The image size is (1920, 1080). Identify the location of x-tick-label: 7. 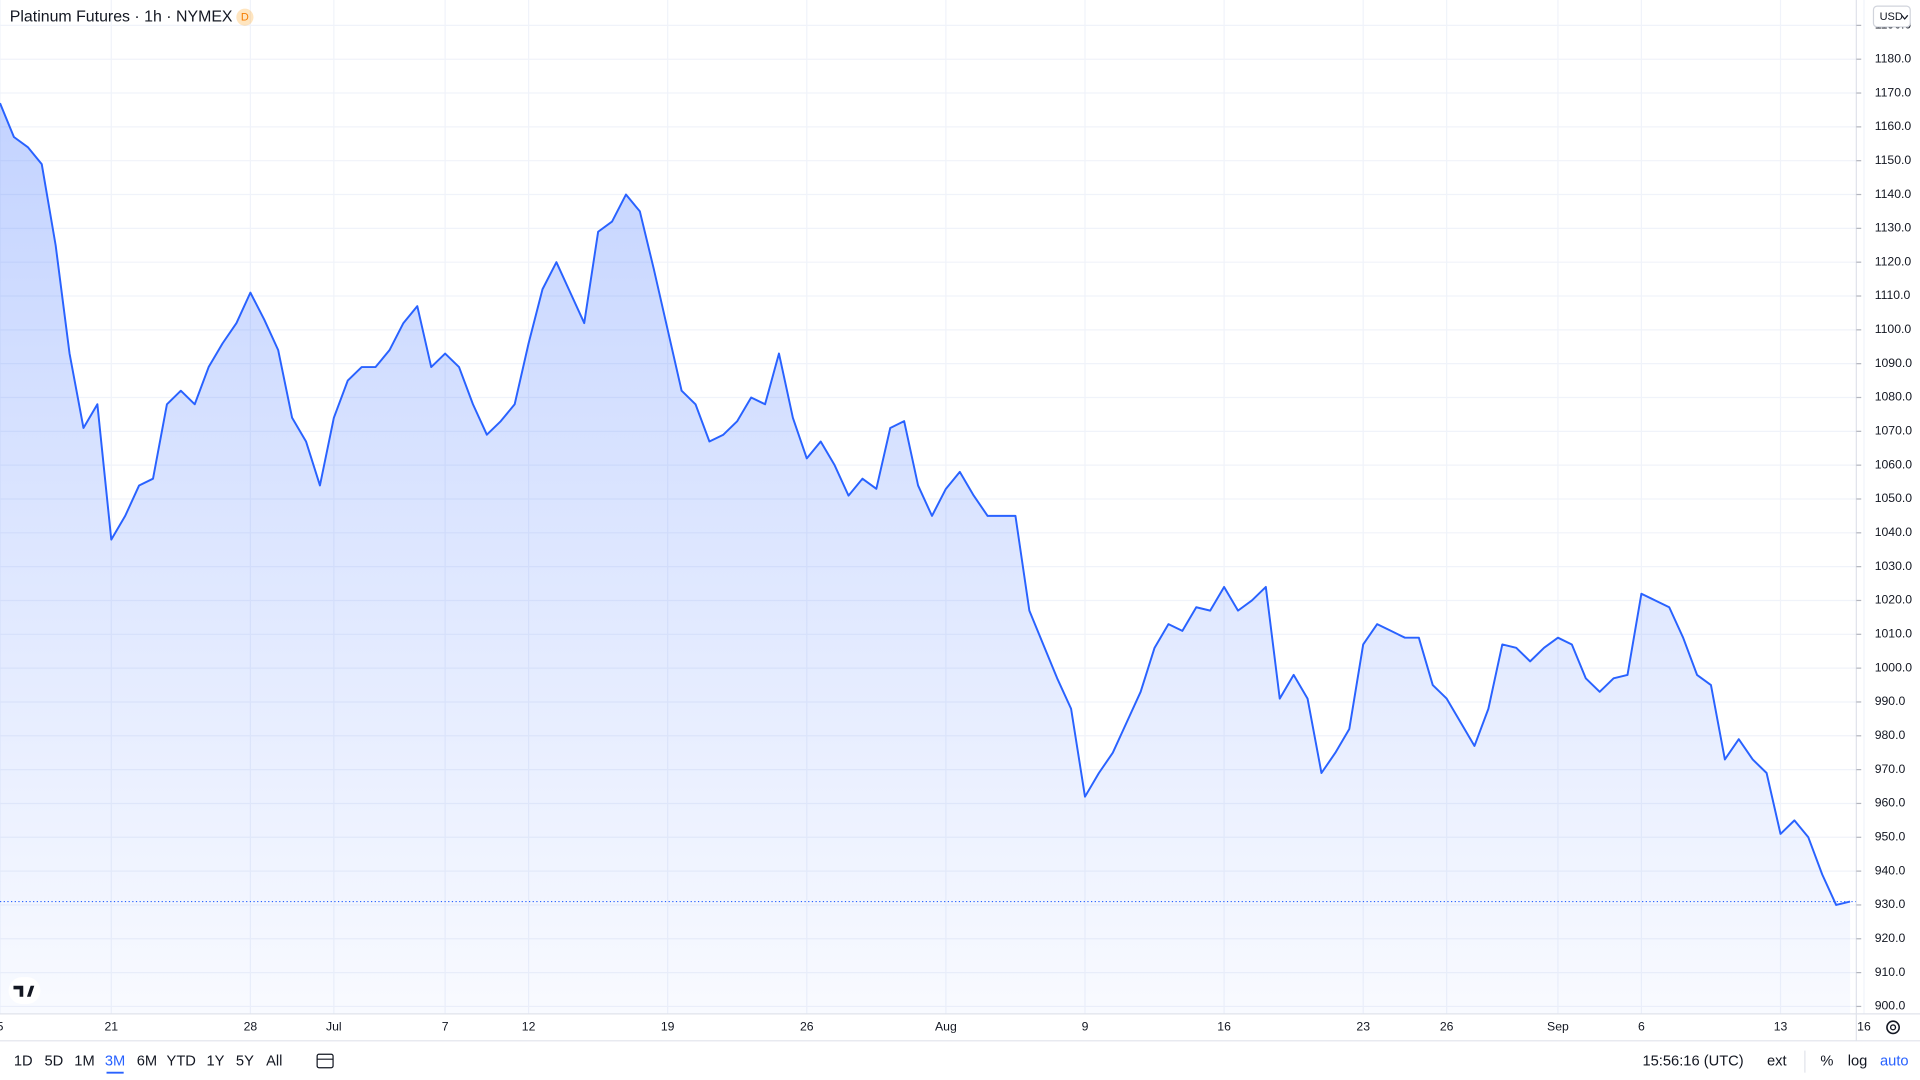
(445, 1027).